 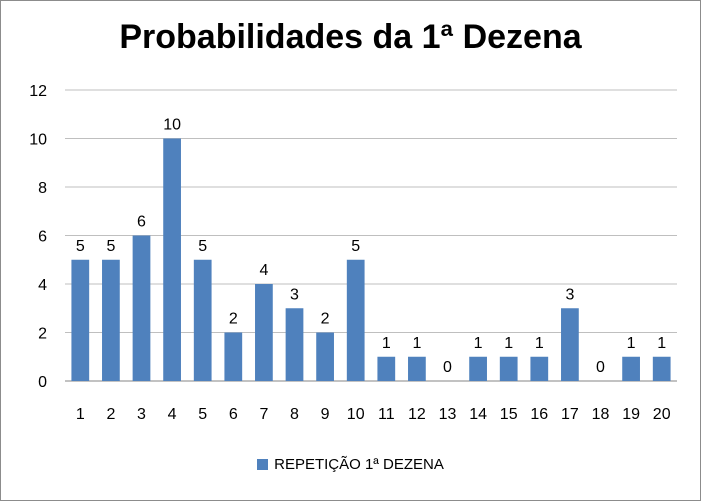 I want to click on x-tick-label: 5, so click(x=202, y=414).